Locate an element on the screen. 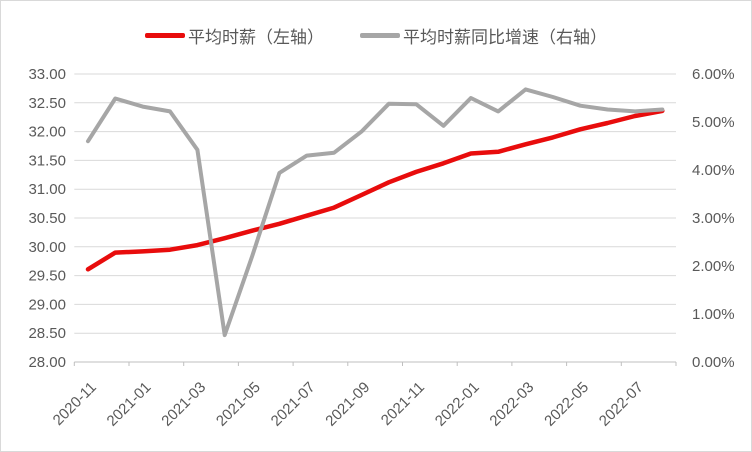 This screenshot has width=752, height=452. right-axis-tick-label: 6.00% is located at coordinates (713, 74).